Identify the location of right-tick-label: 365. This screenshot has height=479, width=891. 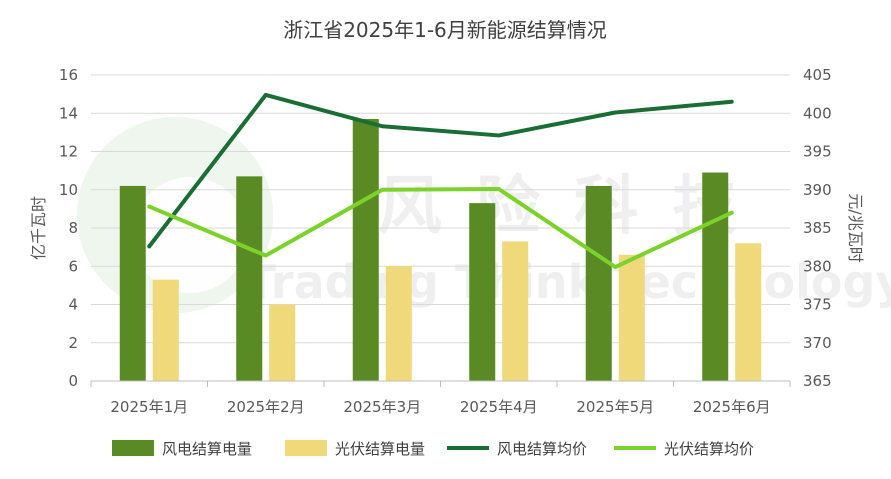
(817, 381).